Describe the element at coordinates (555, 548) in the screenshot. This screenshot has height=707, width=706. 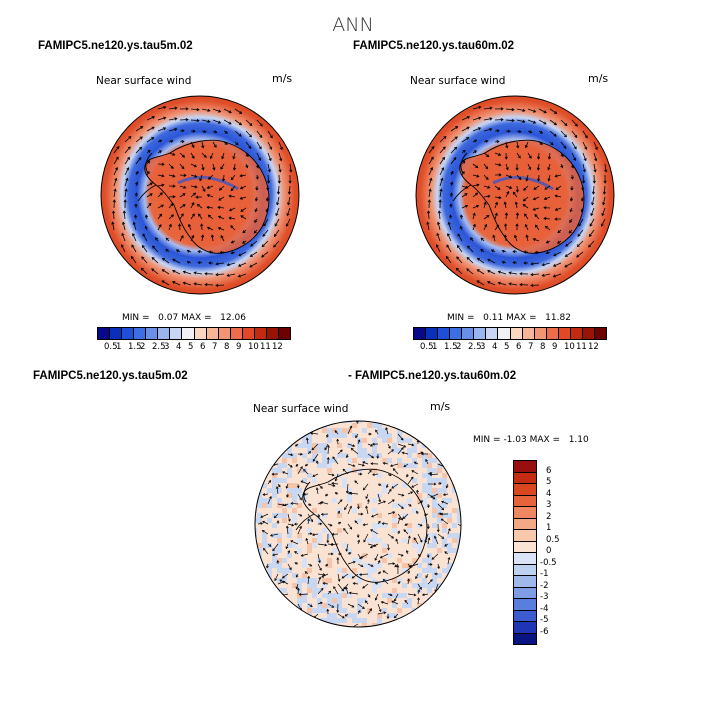
I see `panel-3-colorbar-labels: 6 5 4 3 2 1 0.5 0 -0.5 -1 -2 -3 -4 -5 -6` at that location.